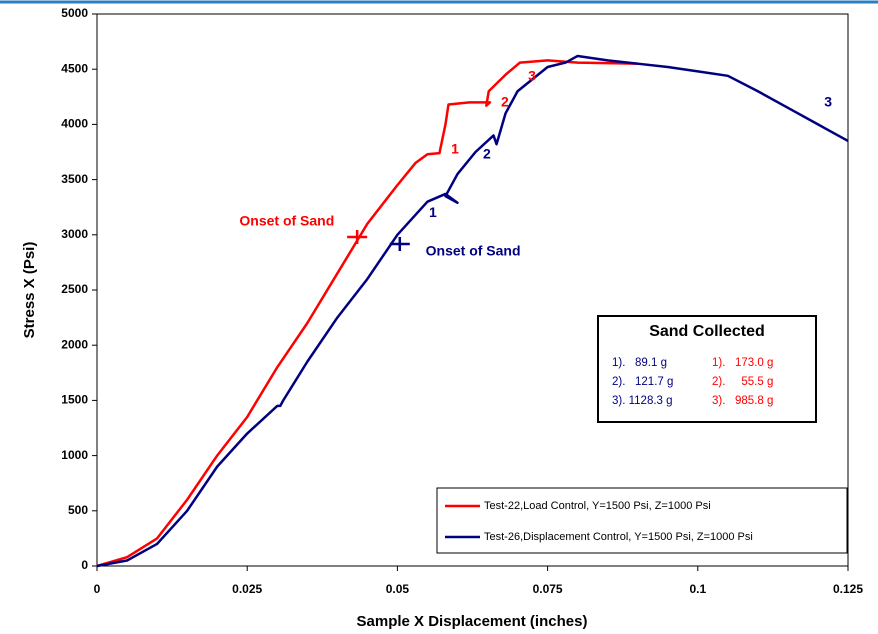 This screenshot has width=878, height=634. I want to click on sand-table-cell: 1). 173.0 g, so click(742, 363).